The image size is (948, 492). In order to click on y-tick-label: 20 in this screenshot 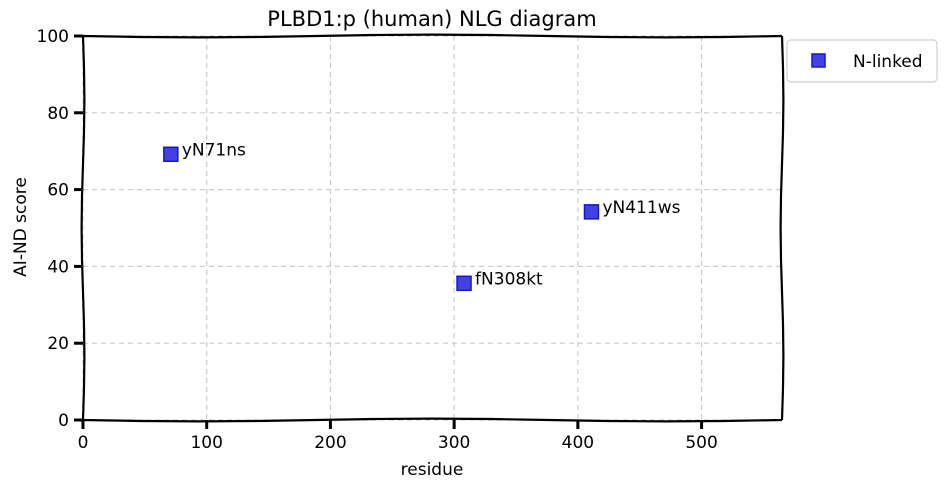, I will do `click(58, 344)`.